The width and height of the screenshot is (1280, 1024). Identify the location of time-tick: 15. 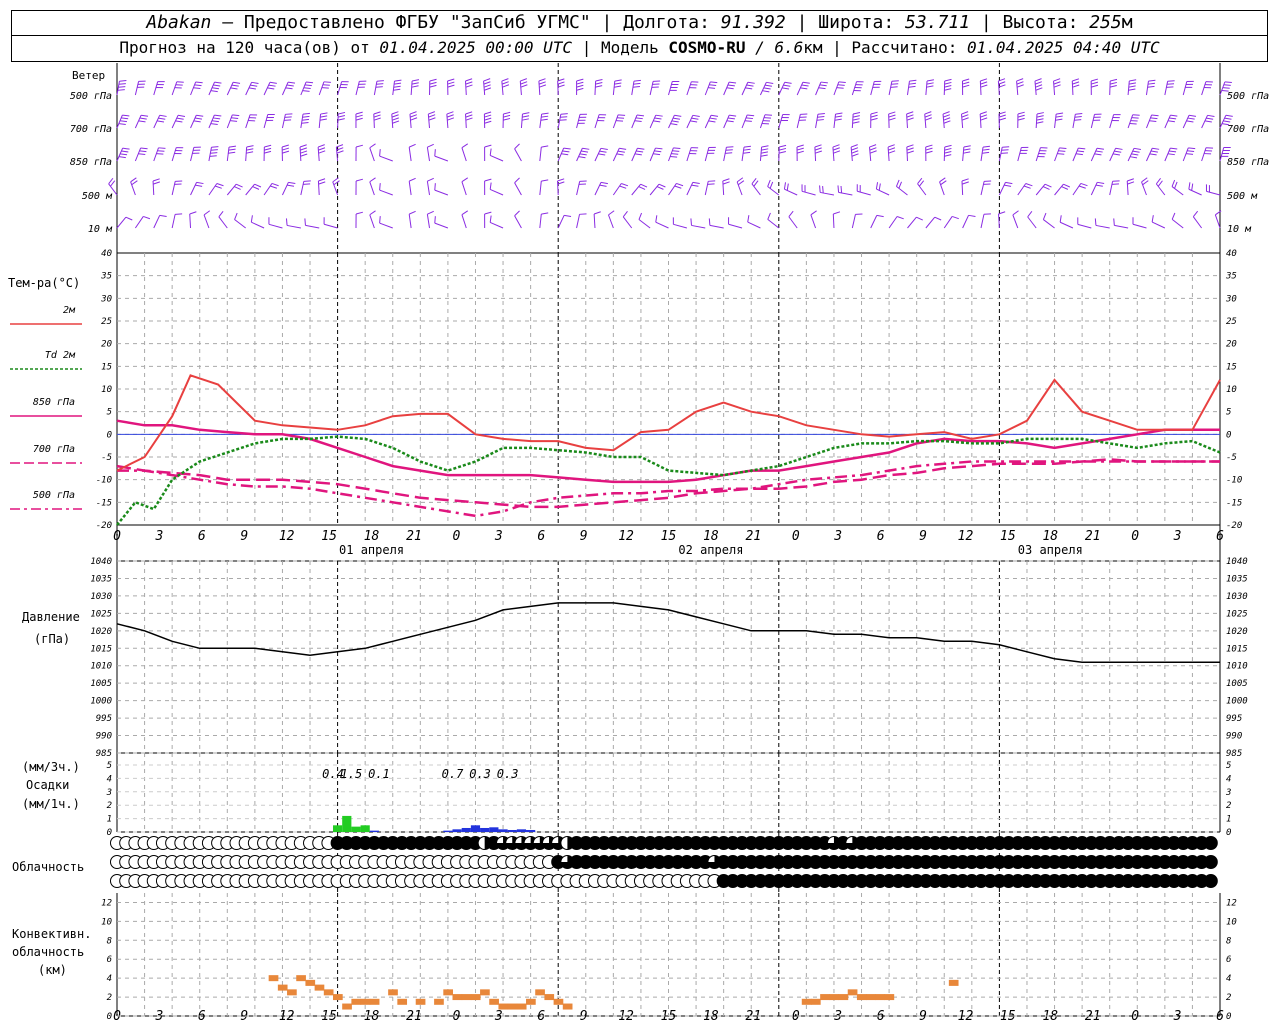
(329, 536).